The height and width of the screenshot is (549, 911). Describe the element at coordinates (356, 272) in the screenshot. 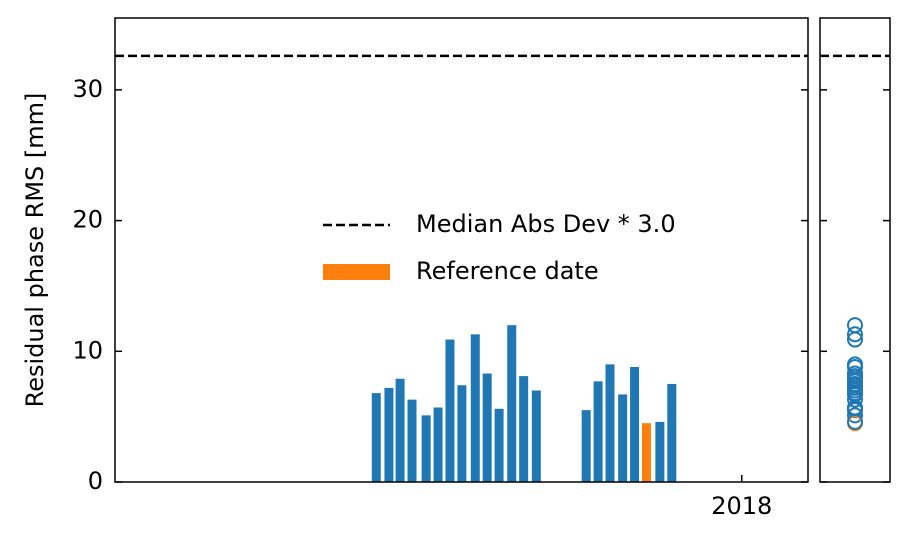

I see `legend-key` at that location.